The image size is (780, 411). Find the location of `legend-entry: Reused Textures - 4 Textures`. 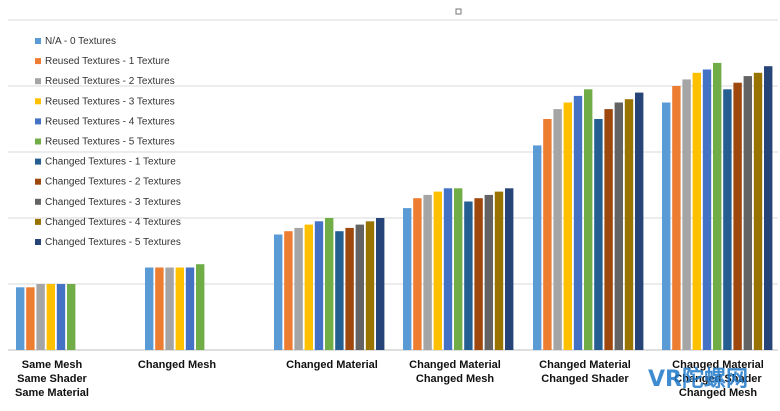

legend-entry: Reused Textures - 4 Textures is located at coordinates (110, 121).